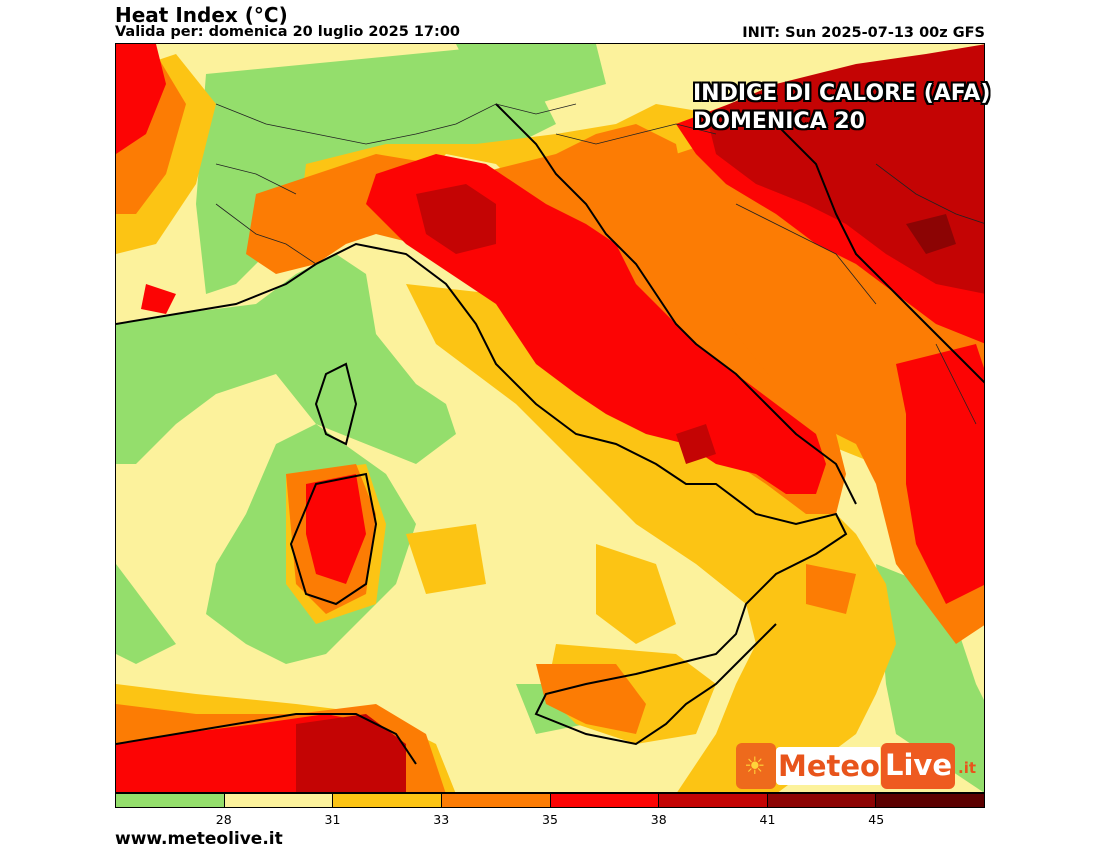 The height and width of the screenshot is (850, 1100). I want to click on map-annotation: INDICE DI CALORE (AFA) DOMENICA 20, so click(841, 108).